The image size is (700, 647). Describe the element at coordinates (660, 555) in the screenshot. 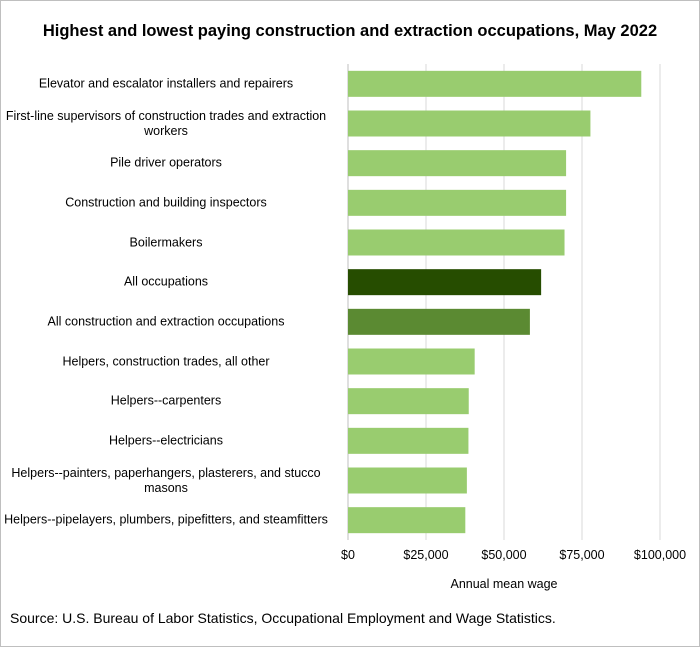

I see `x-tick-label: $100,000` at that location.